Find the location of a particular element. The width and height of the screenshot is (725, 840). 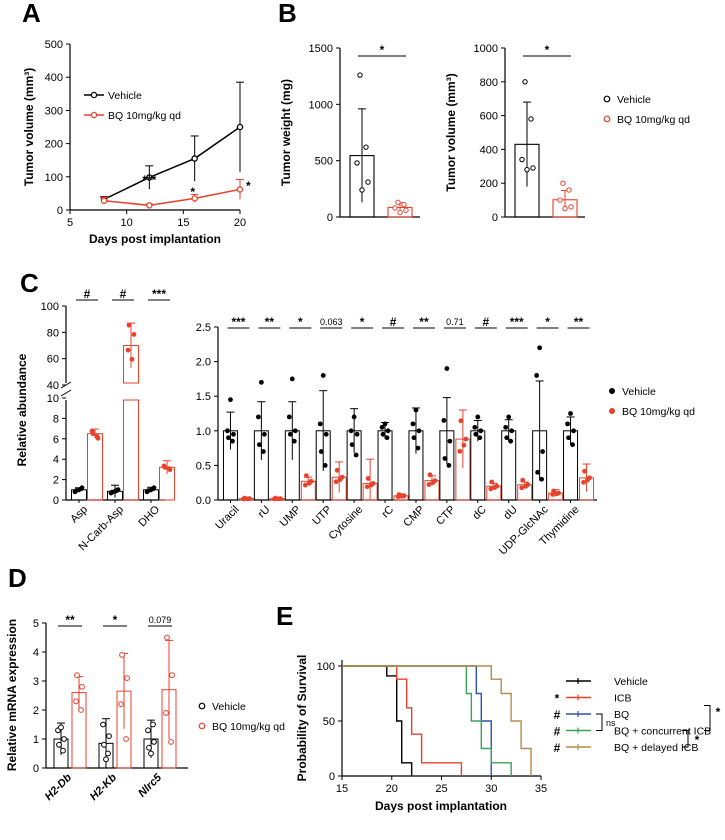

comparison-bracket is located at coordinates (707, 718).